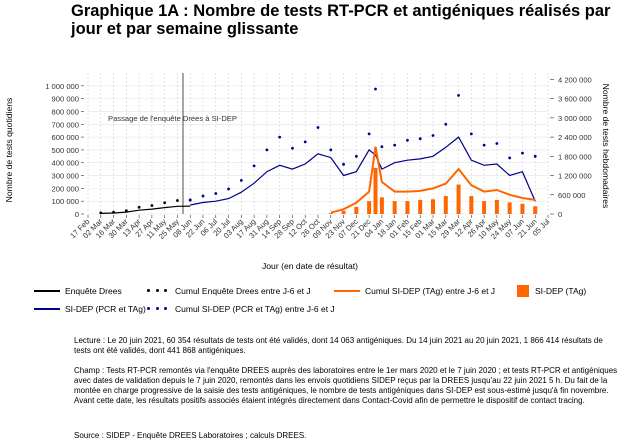 This screenshot has height=444, width=635. I want to click on tag-bars, so click(433, 190).